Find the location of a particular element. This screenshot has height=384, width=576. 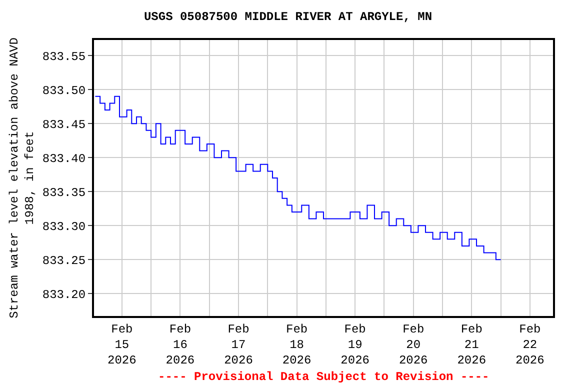

y-tick-label: 833.35 is located at coordinates (64, 193).